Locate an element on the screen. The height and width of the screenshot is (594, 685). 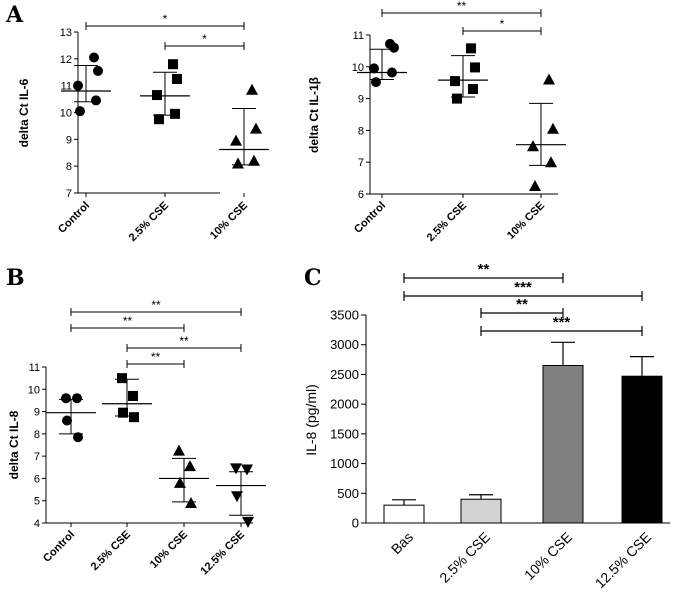
y-tick-label: 1500 is located at coordinates (344, 433).